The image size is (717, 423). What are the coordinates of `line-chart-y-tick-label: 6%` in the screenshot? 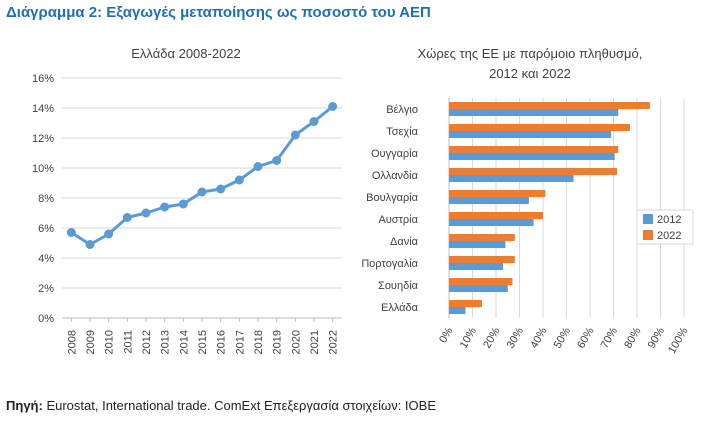 It's located at (46, 229).